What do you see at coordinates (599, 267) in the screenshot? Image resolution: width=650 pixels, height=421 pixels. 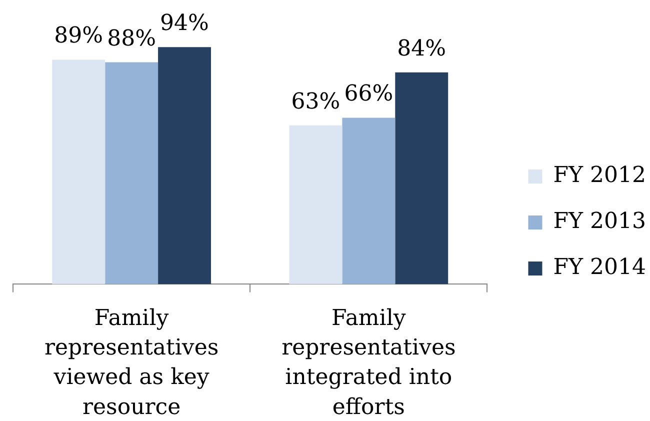 I see `legend-label: FY 2014` at bounding box center [599, 267].